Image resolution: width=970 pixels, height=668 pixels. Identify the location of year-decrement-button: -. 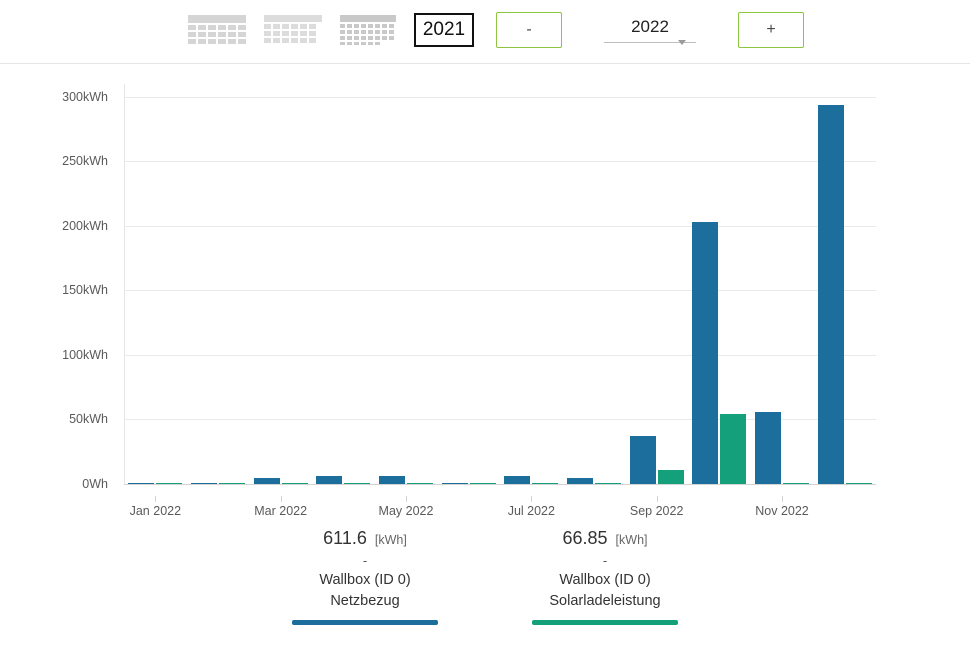
(529, 30).